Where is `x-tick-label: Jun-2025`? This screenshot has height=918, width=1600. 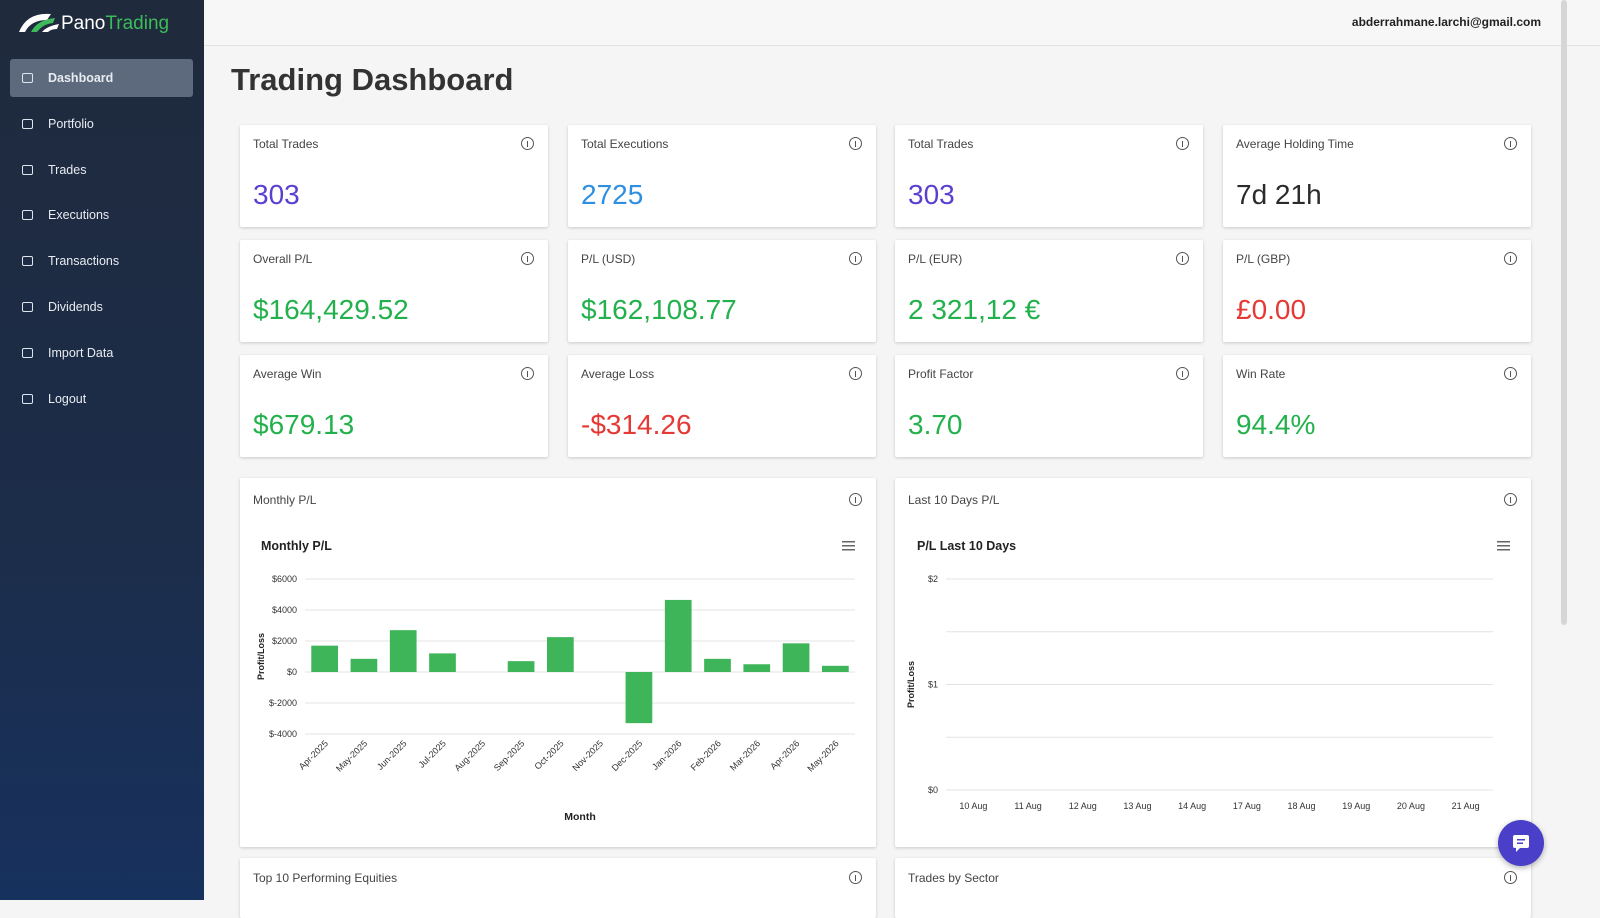 x-tick-label: Jun-2025 is located at coordinates (392, 755).